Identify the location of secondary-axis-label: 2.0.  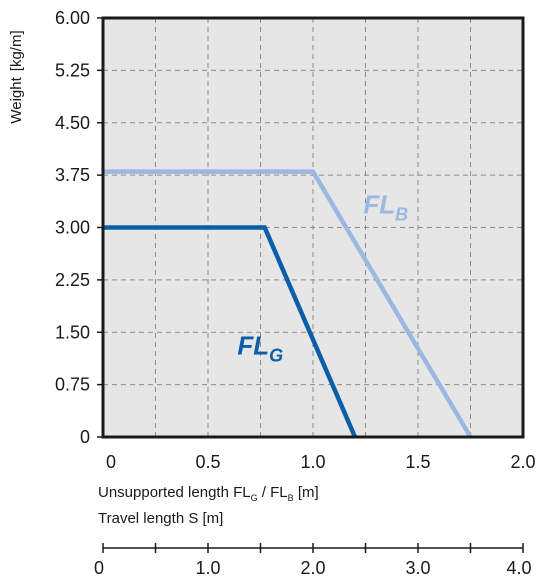
(312, 568).